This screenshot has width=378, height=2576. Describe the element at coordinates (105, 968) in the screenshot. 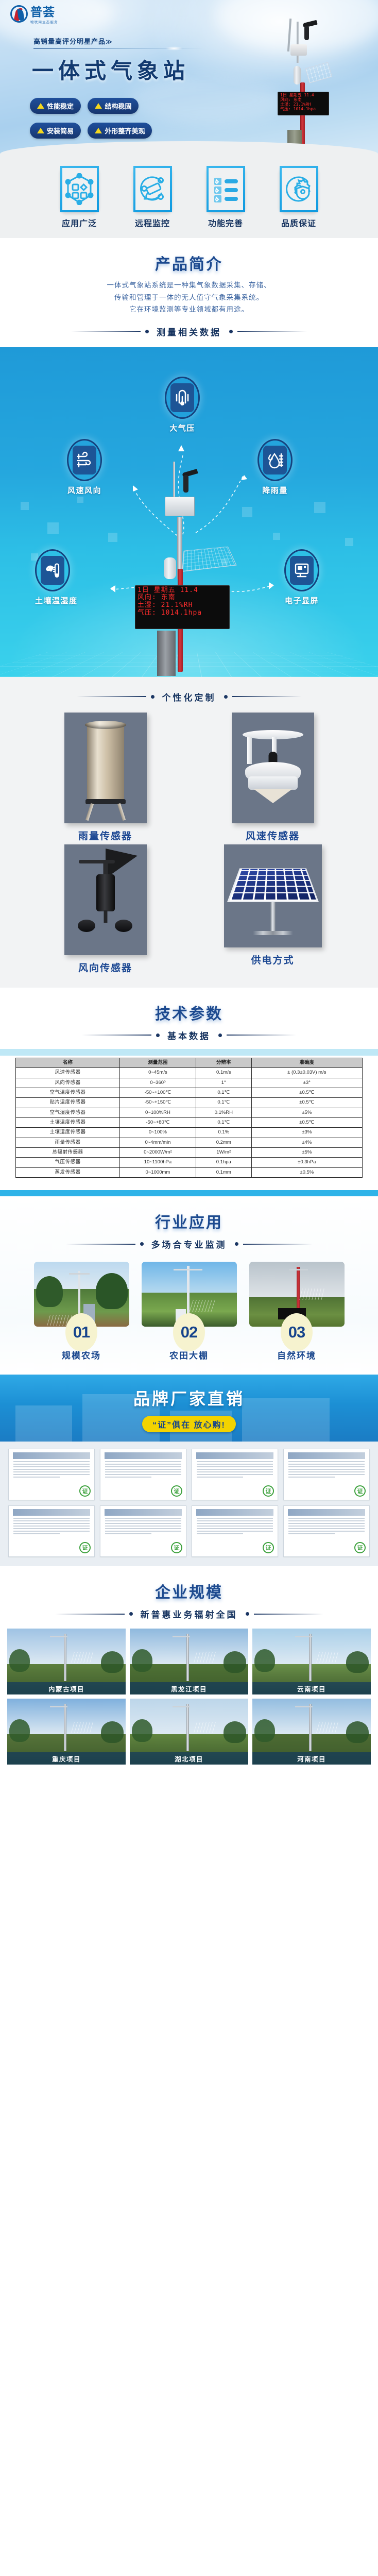

I see `product-caption: 风向传感器` at that location.